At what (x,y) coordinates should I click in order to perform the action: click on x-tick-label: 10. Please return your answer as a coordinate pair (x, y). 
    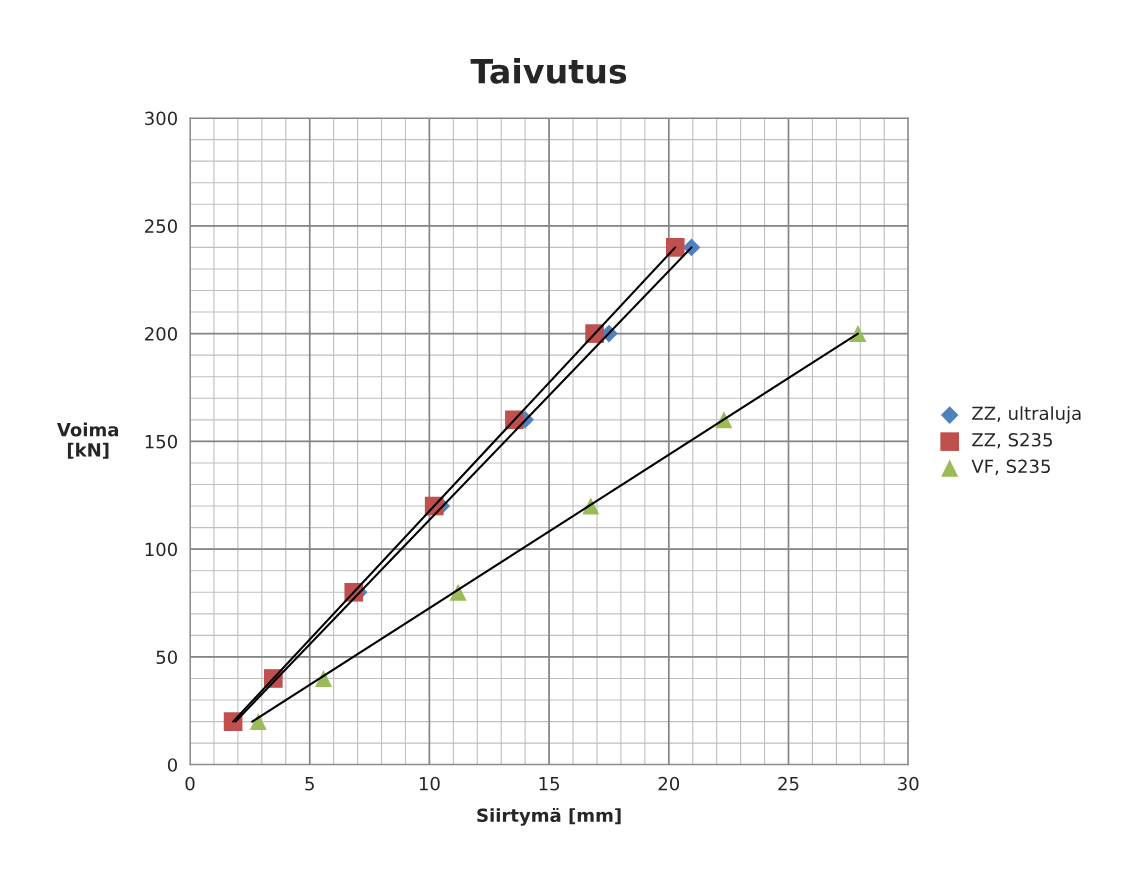
    Looking at the image, I should click on (429, 783).